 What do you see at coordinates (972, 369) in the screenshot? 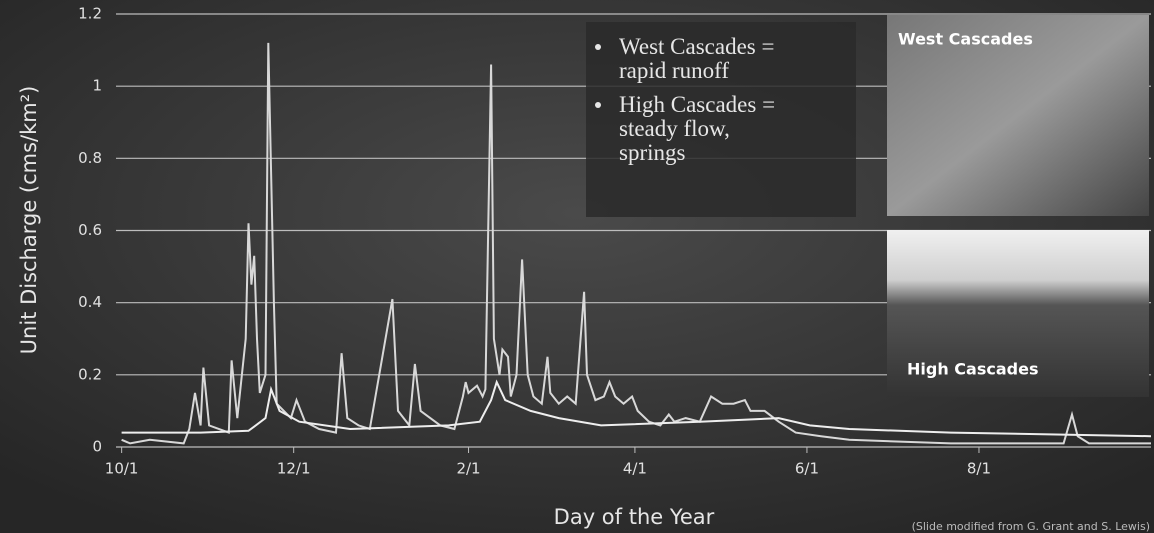
I see `photo-label: High Cascades` at bounding box center [972, 369].